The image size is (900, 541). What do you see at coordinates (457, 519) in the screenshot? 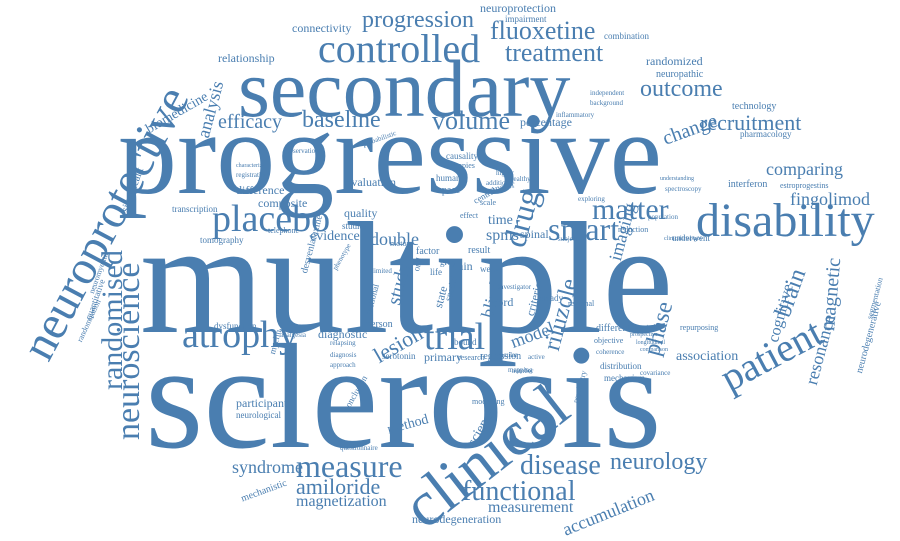
I see `word-neurodegeneration: neurodegeneration` at bounding box center [457, 519].